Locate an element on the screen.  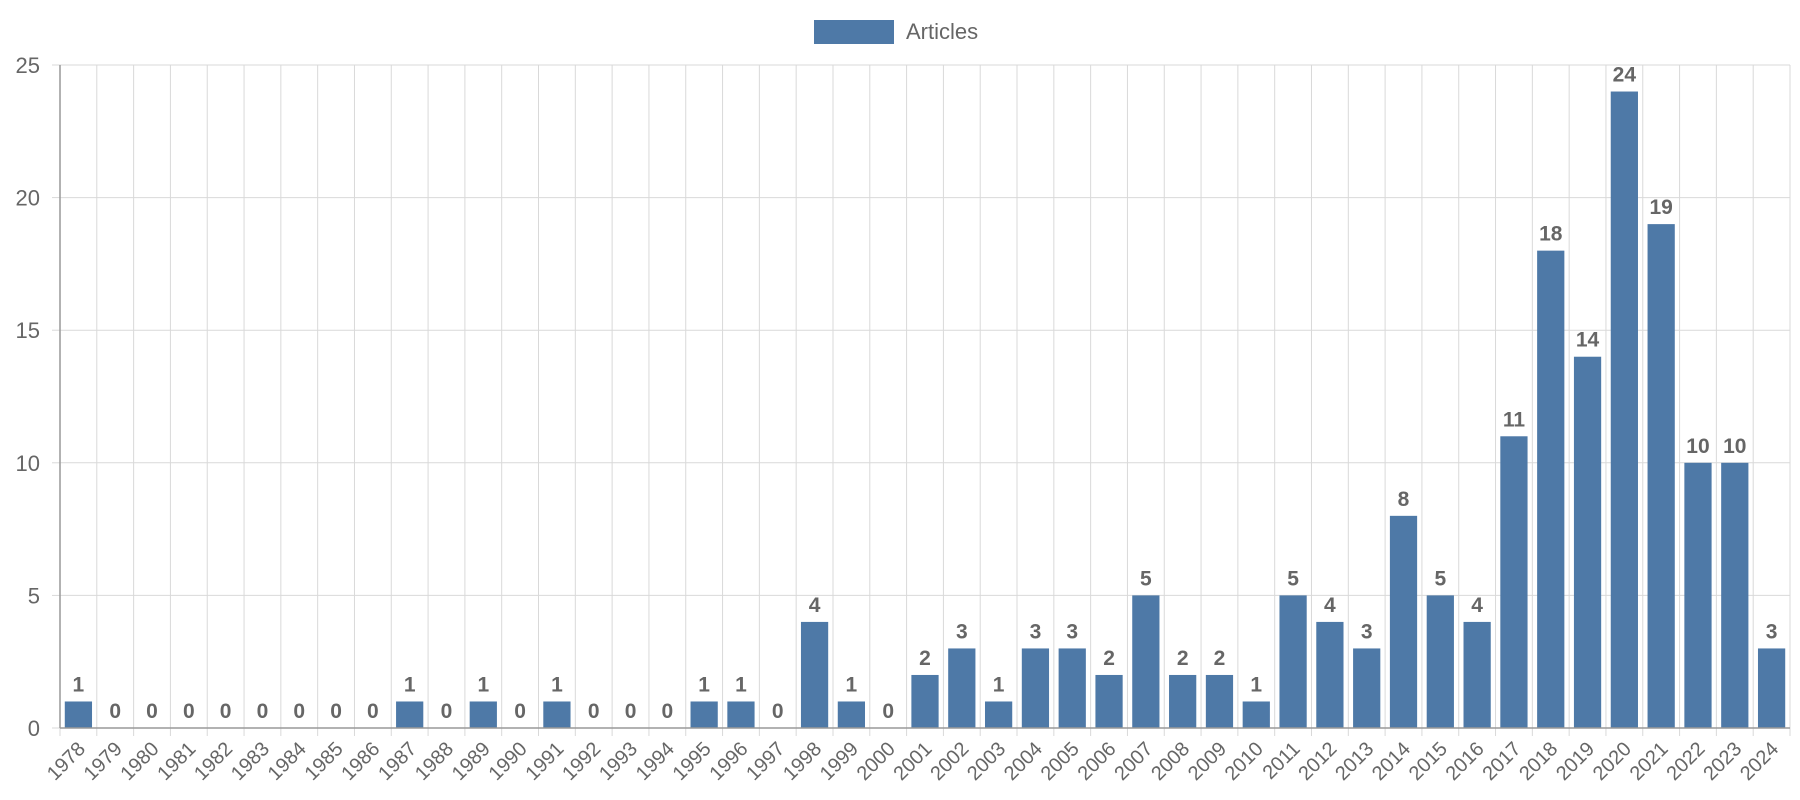
data-label-2015: 5 is located at coordinates (1440, 578).